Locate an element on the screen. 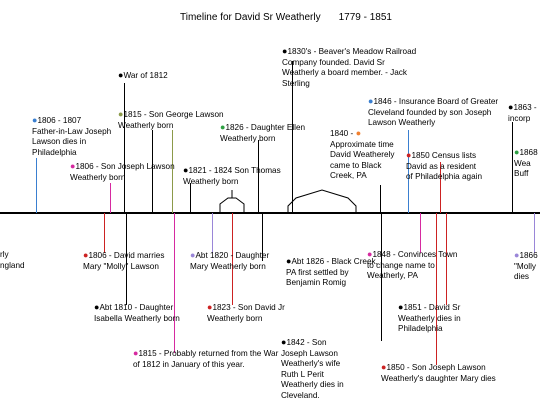 This screenshot has width=540, height=420. event-line: ●1823 - Son David Jr is located at coordinates (246, 308).